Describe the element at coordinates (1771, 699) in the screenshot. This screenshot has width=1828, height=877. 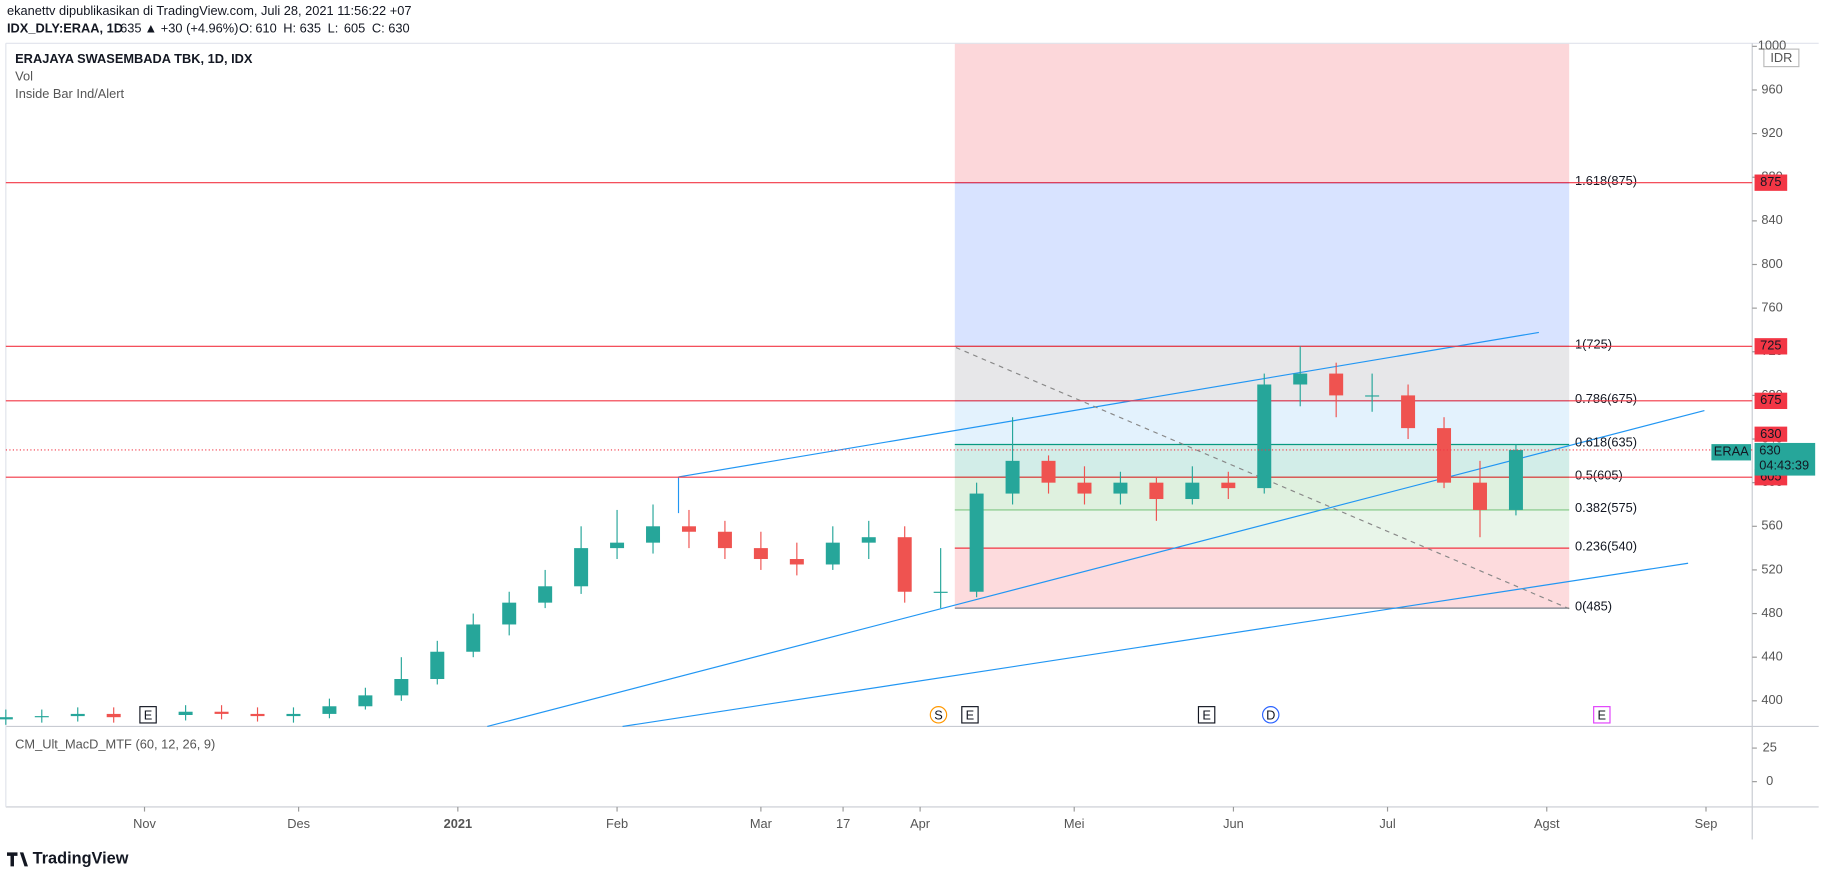
I see `y-tick-label: 400` at that location.